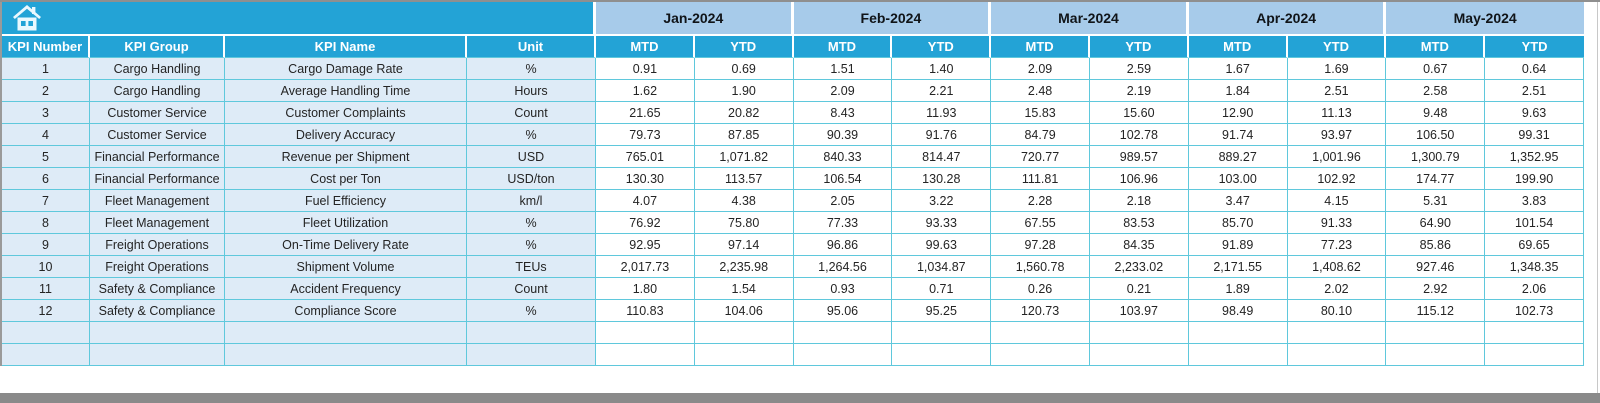  Describe the element at coordinates (1337, 91) in the screenshot. I see `kpi-value-cell: 2.51` at that location.